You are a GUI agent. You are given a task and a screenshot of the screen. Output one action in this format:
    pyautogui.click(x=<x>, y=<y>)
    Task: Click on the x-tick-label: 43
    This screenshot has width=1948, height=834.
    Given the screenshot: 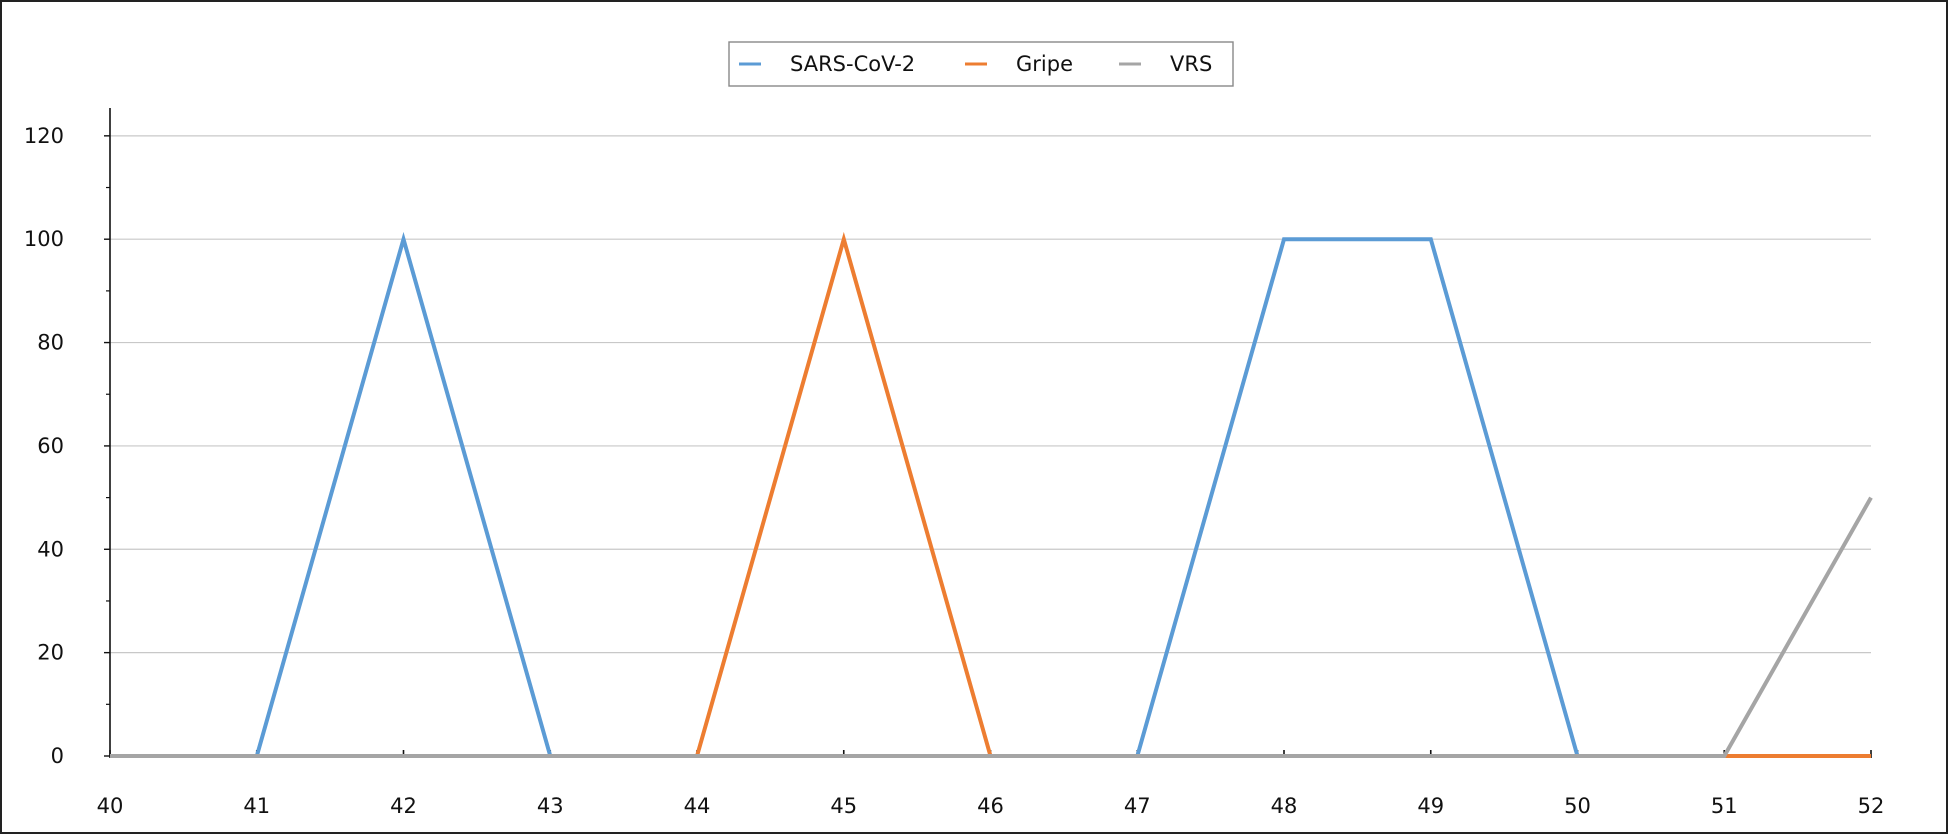 What is the action you would take?
    pyautogui.click(x=550, y=806)
    